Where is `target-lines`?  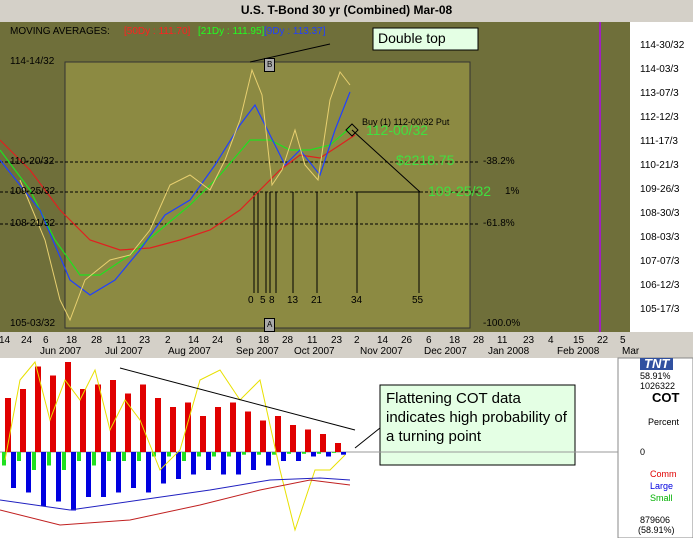 target-lines is located at coordinates (386, 161).